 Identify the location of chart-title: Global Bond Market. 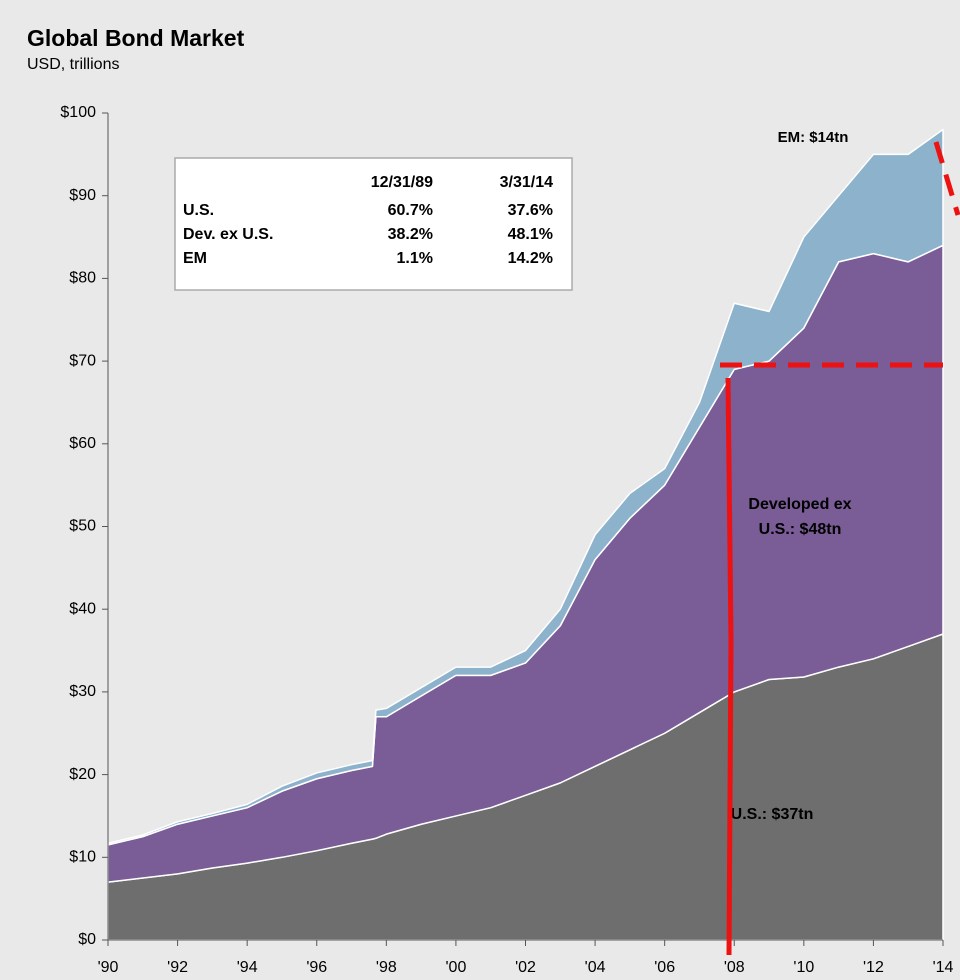
(136, 38).